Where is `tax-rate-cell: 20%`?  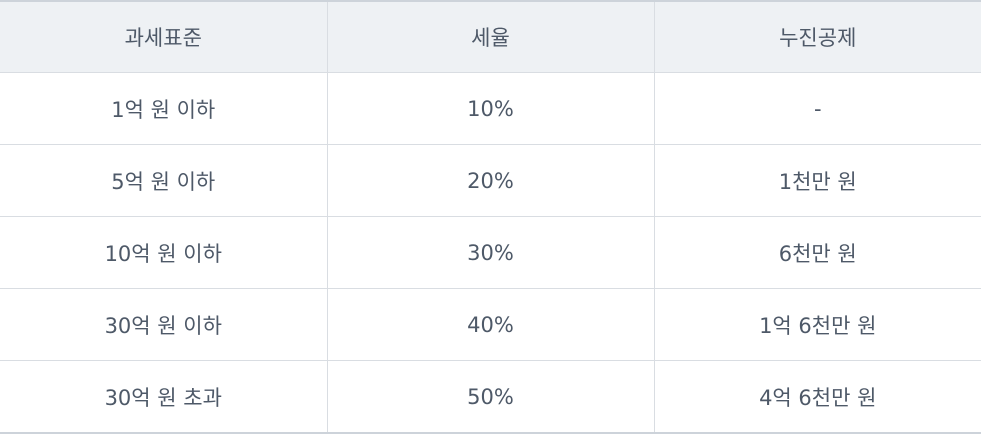
tax-rate-cell: 20% is located at coordinates (491, 180).